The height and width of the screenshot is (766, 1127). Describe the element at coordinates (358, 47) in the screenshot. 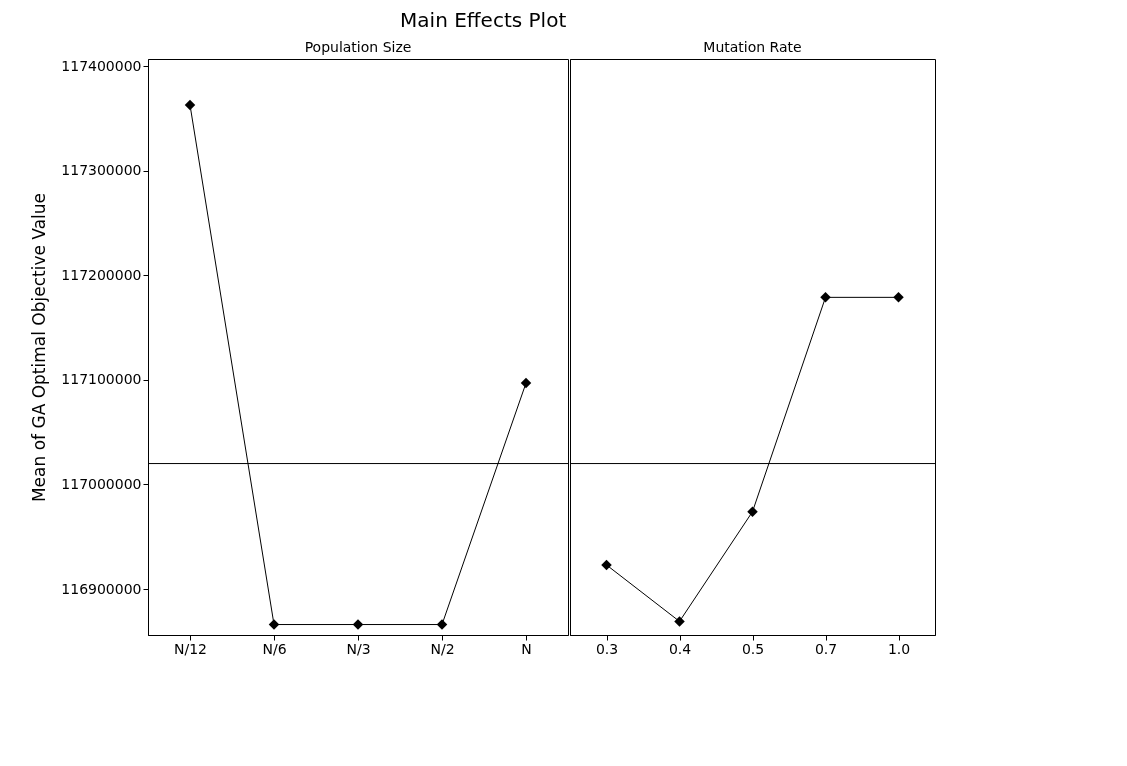

I see `chart-subtitle: Population Size` at that location.